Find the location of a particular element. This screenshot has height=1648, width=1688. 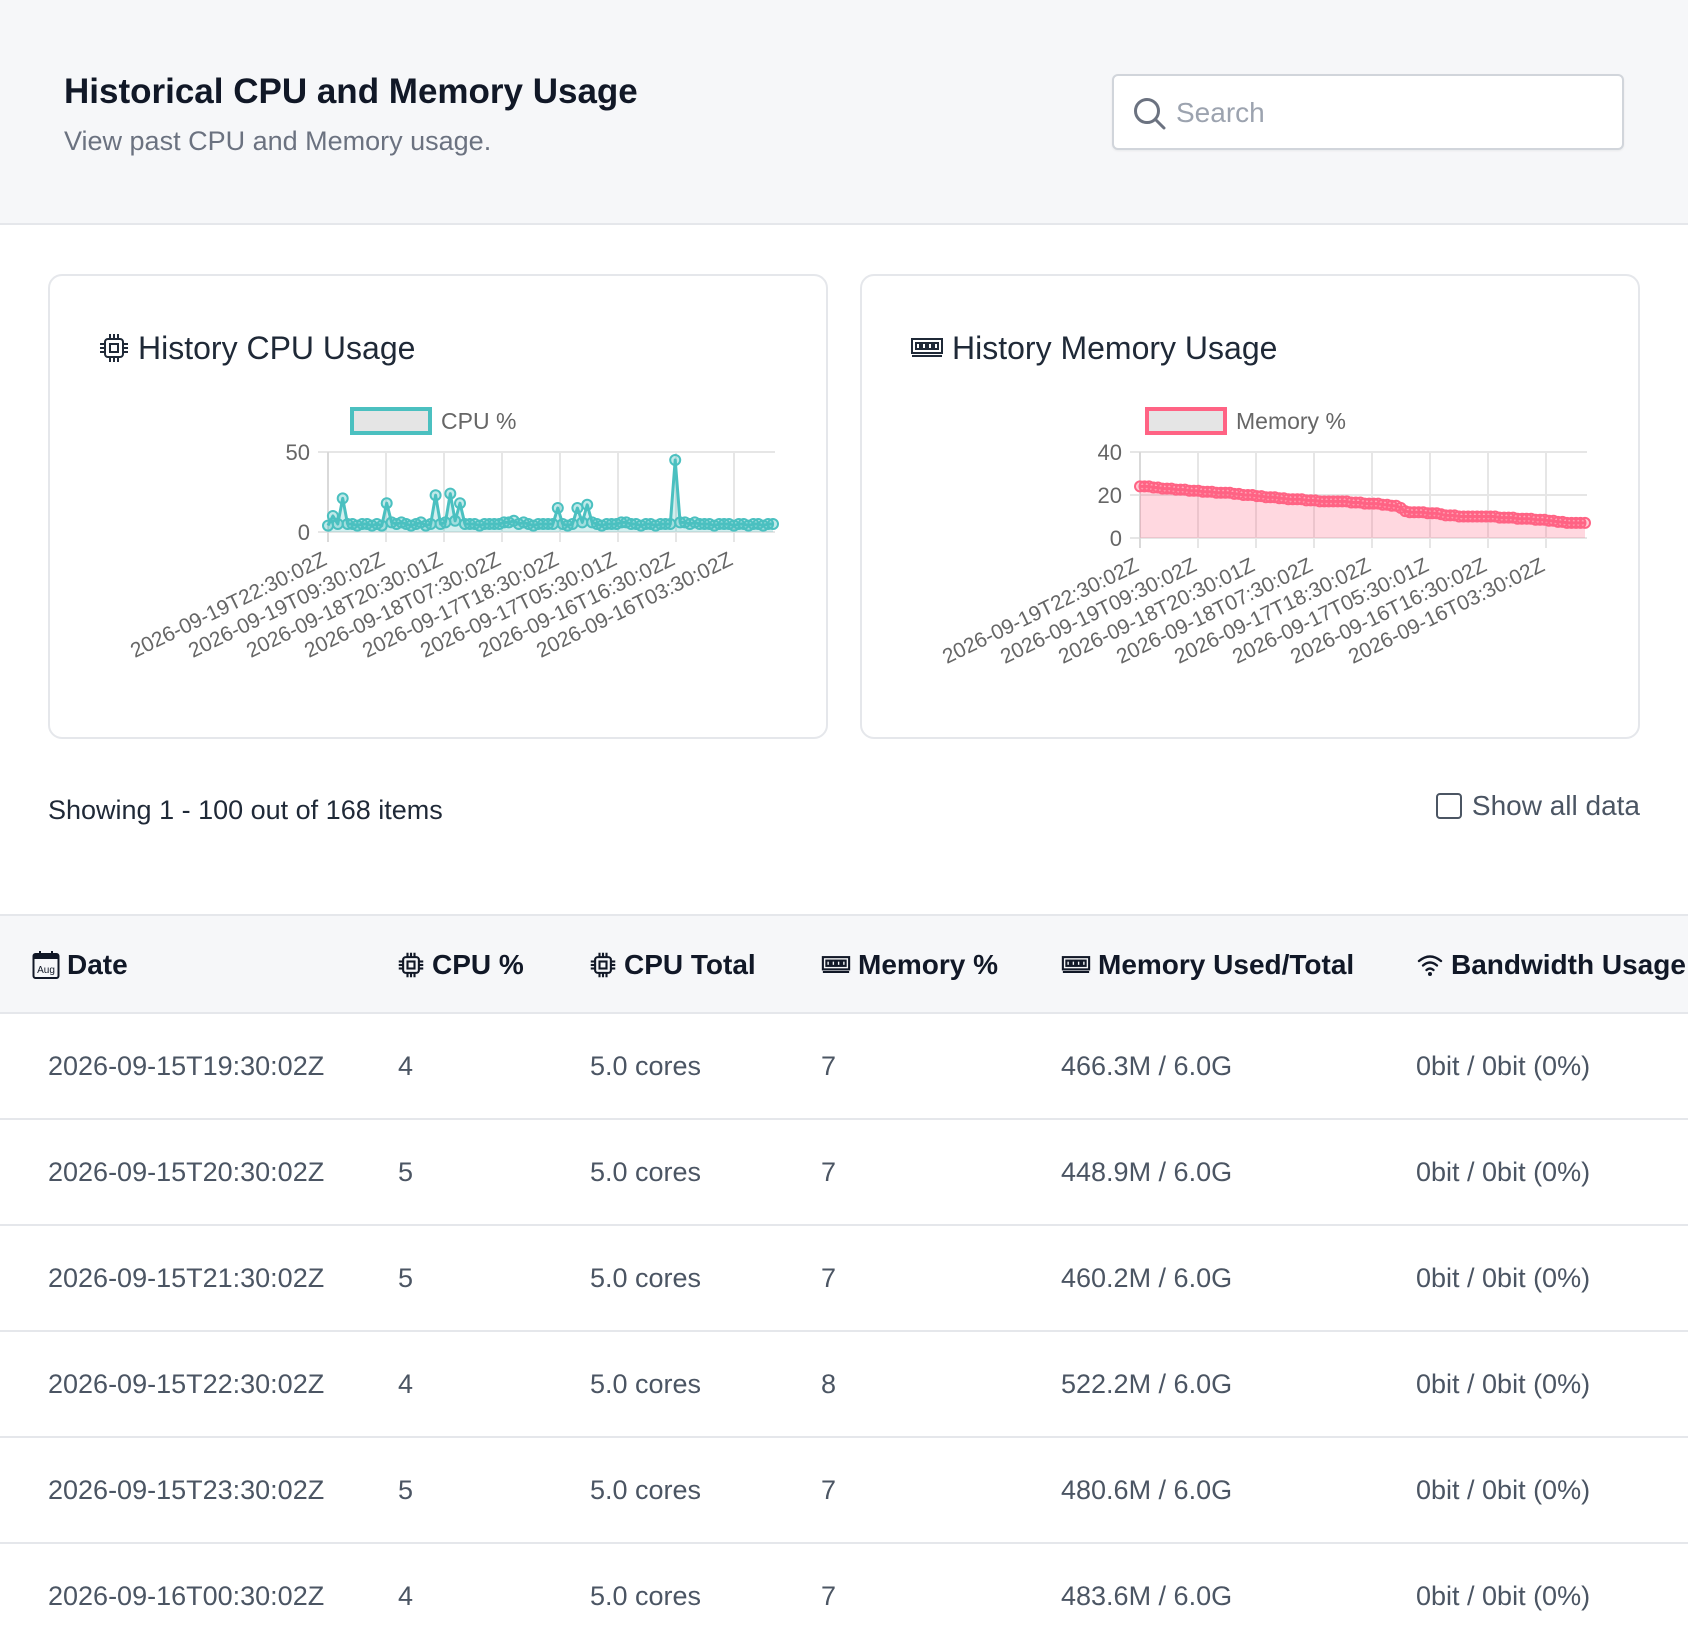

column-header-memory-percent: Memory % is located at coordinates (909, 965).